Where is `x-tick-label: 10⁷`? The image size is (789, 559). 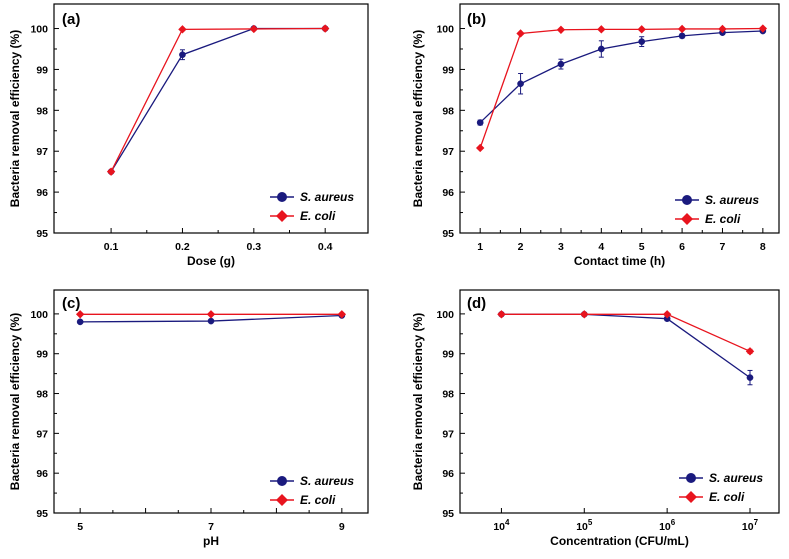
x-tick-label: 10⁷ is located at coordinates (750, 525).